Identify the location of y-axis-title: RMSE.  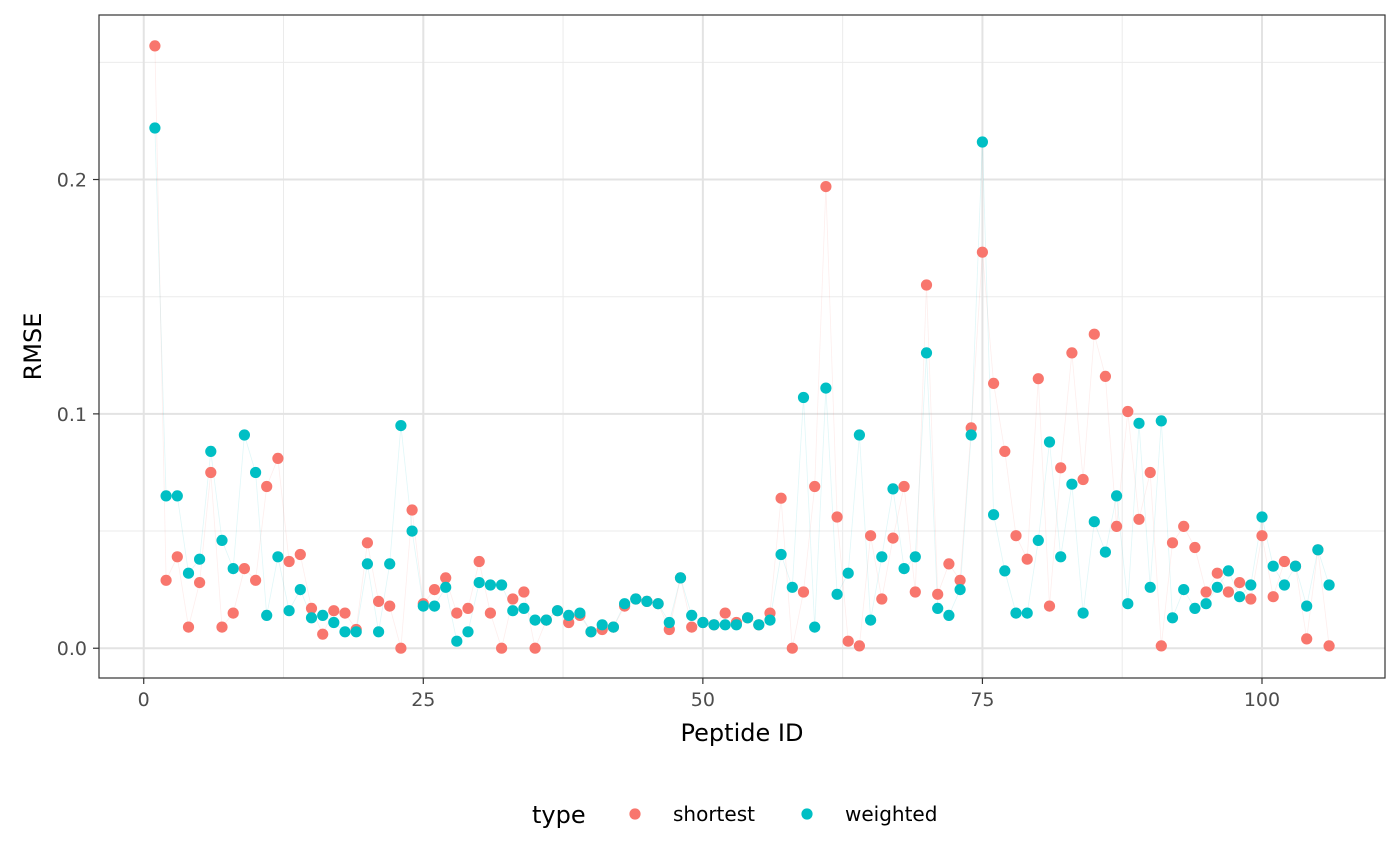
(33, 347).